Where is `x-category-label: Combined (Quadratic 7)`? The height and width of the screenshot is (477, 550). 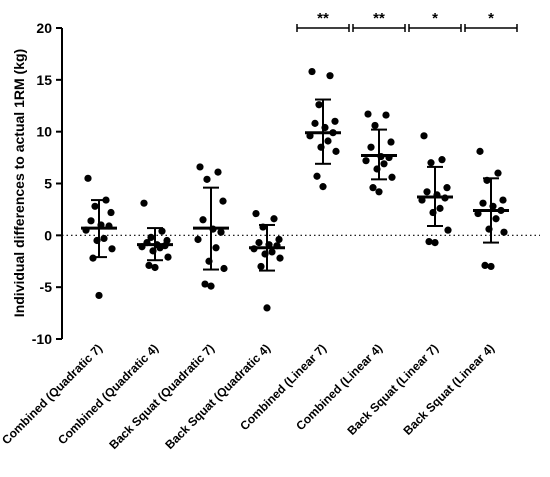
x-category-label: Combined (Quadratic 7) is located at coordinates (52, 394).